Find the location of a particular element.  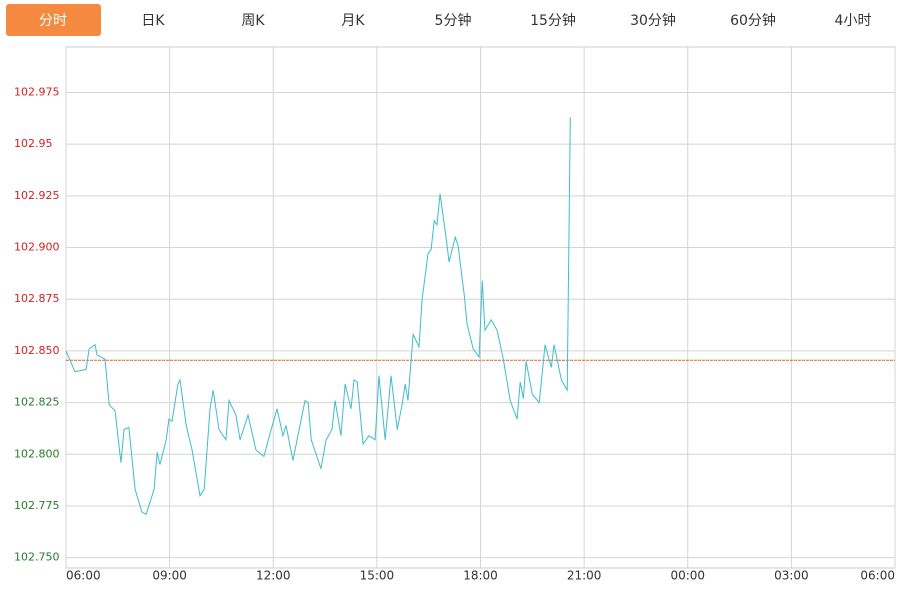

tab: 分时 is located at coordinates (53, 21).